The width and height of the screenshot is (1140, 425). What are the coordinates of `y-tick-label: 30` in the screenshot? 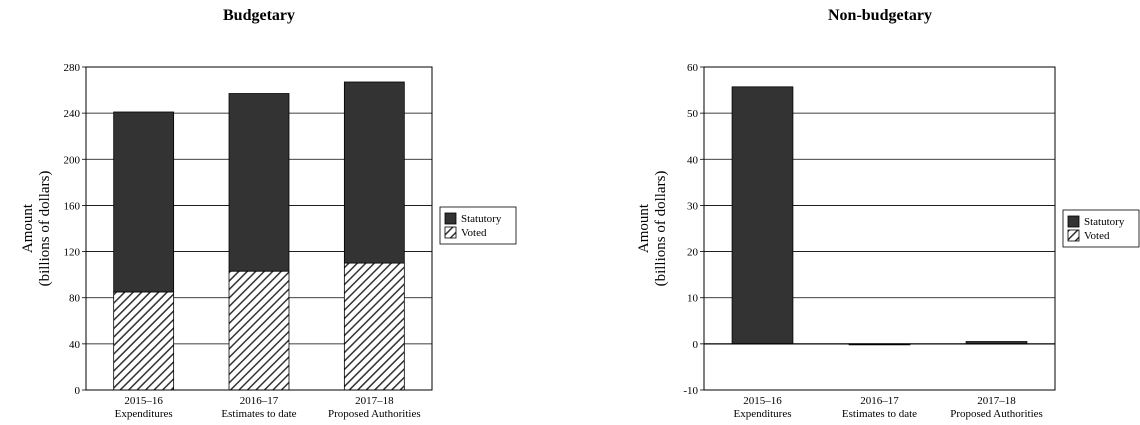 It's located at (693, 206).